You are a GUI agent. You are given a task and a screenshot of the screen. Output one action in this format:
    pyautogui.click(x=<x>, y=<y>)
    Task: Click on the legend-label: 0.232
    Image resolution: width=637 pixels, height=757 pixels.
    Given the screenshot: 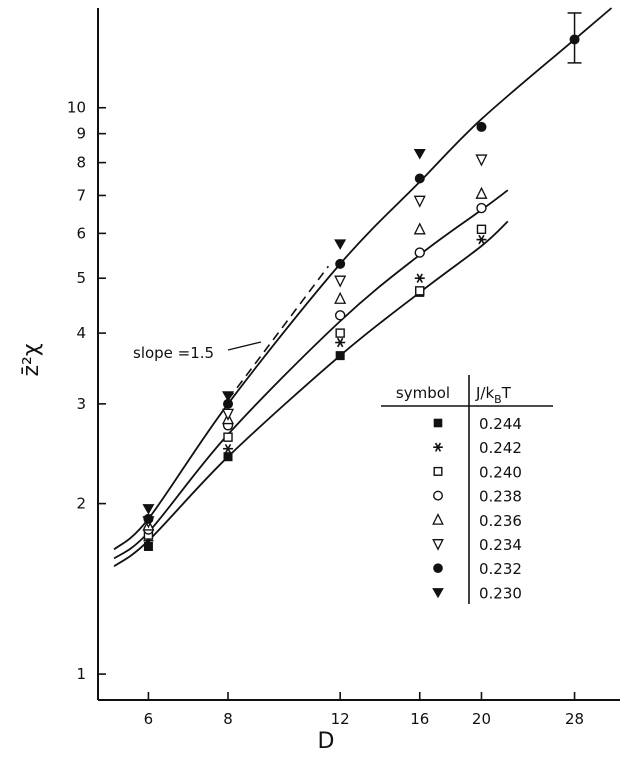 What is the action you would take?
    pyautogui.click(x=500, y=569)
    